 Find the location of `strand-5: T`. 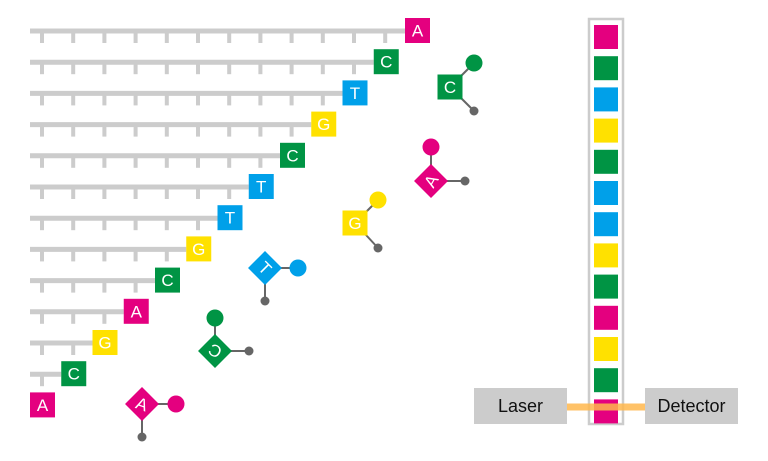

strand-5: T is located at coordinates (152, 186).